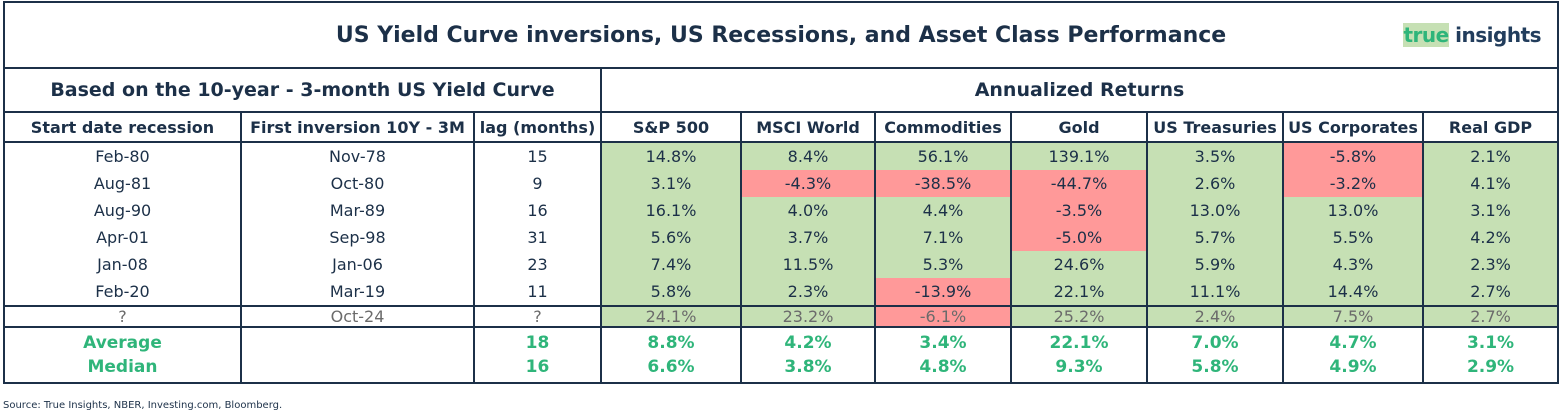 The height and width of the screenshot is (412, 1561). Describe the element at coordinates (122, 369) in the screenshot. I see `summary-cell: Median` at that location.